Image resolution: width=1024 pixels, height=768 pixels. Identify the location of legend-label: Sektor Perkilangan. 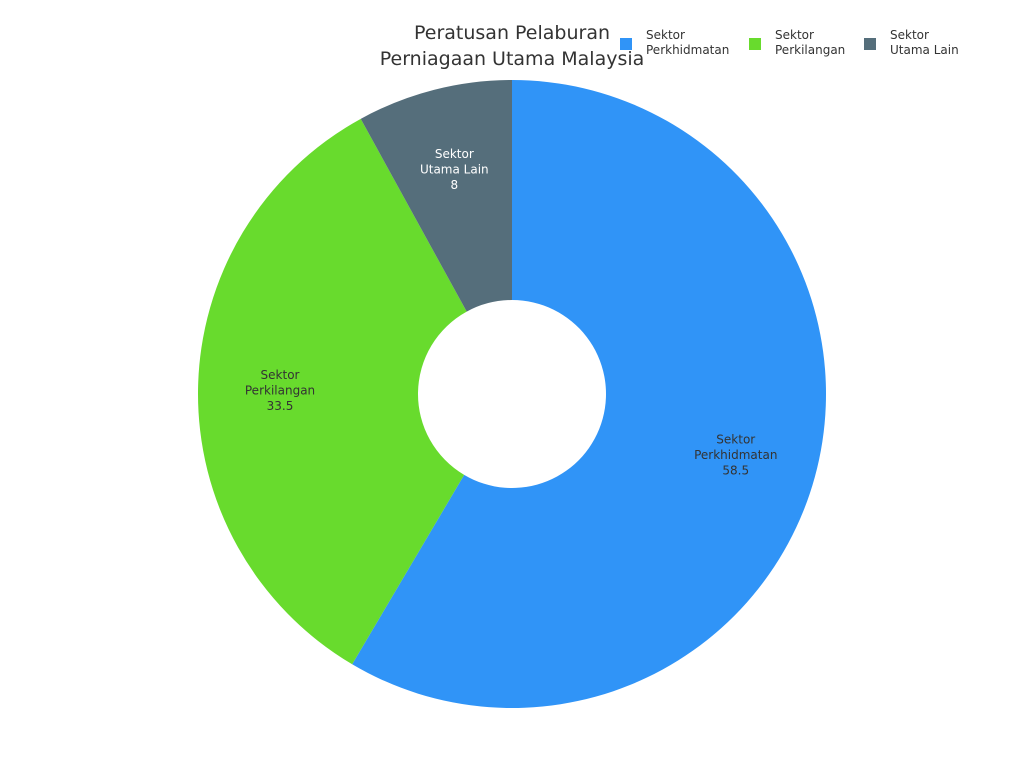
(810, 42).